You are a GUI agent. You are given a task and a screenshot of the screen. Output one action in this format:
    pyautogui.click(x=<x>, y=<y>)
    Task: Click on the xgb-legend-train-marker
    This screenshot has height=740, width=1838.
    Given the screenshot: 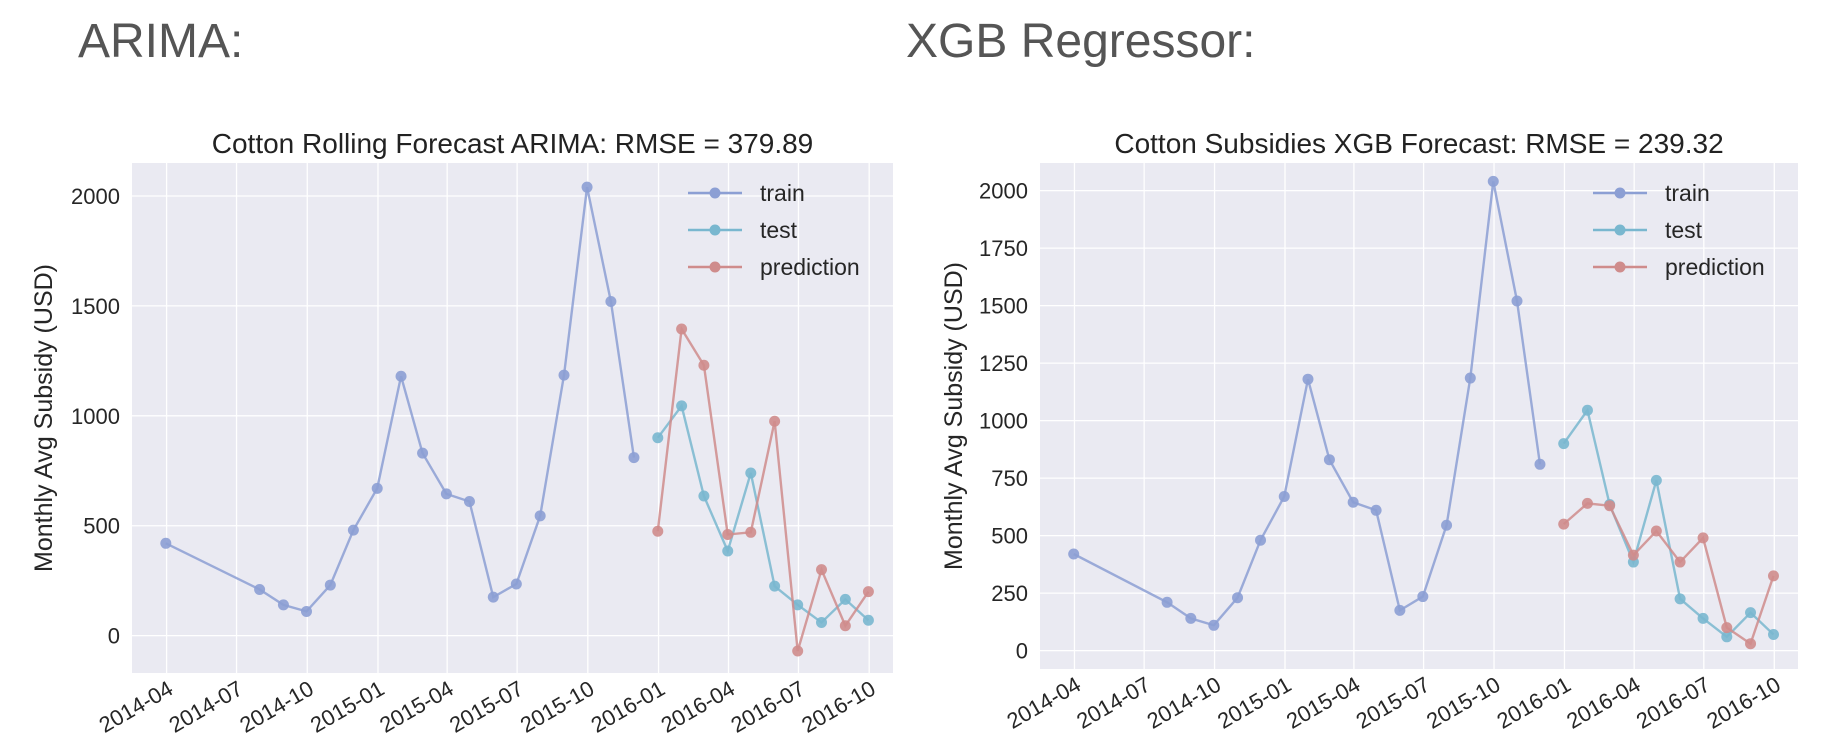 What is the action you would take?
    pyautogui.click(x=1620, y=193)
    